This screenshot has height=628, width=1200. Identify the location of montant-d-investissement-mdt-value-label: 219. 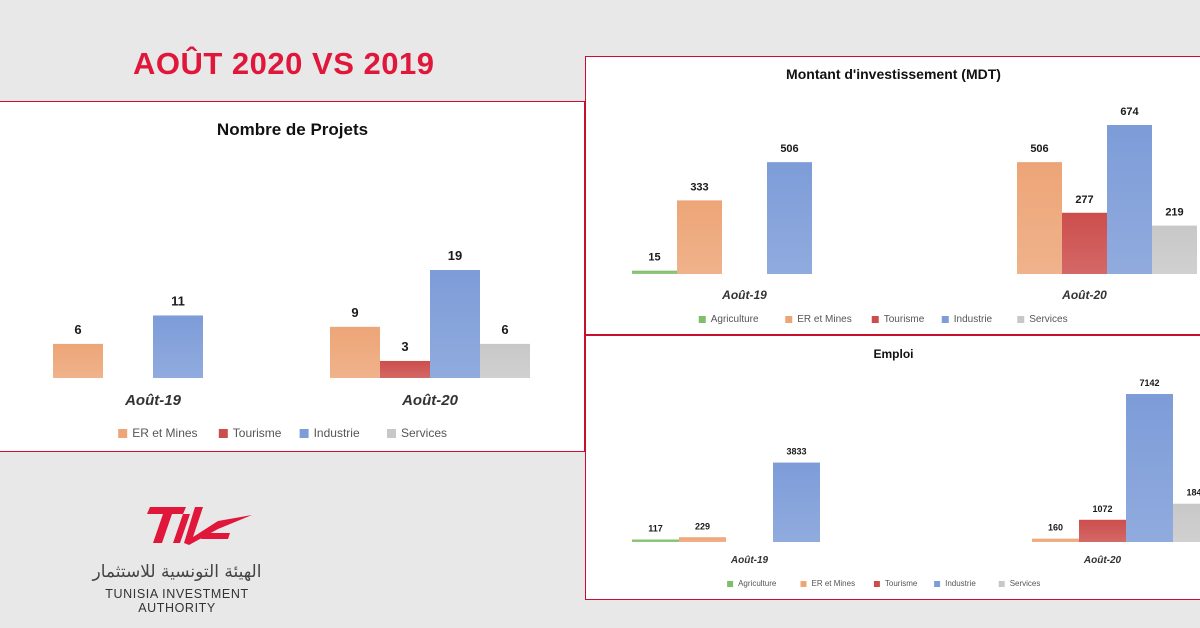
(1174, 213).